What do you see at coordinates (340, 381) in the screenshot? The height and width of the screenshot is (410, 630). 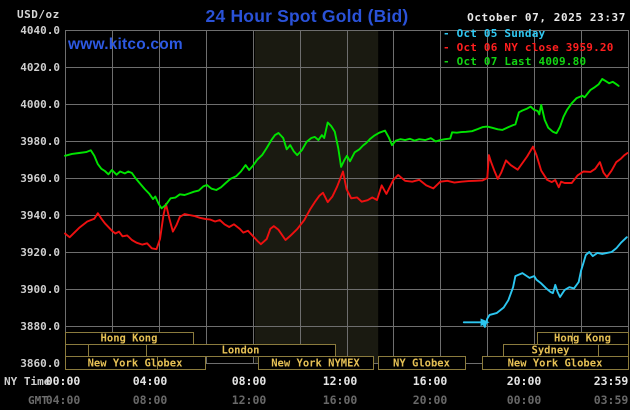 I see `x-axis-ny-tick-label: 12:00` at bounding box center [340, 381].